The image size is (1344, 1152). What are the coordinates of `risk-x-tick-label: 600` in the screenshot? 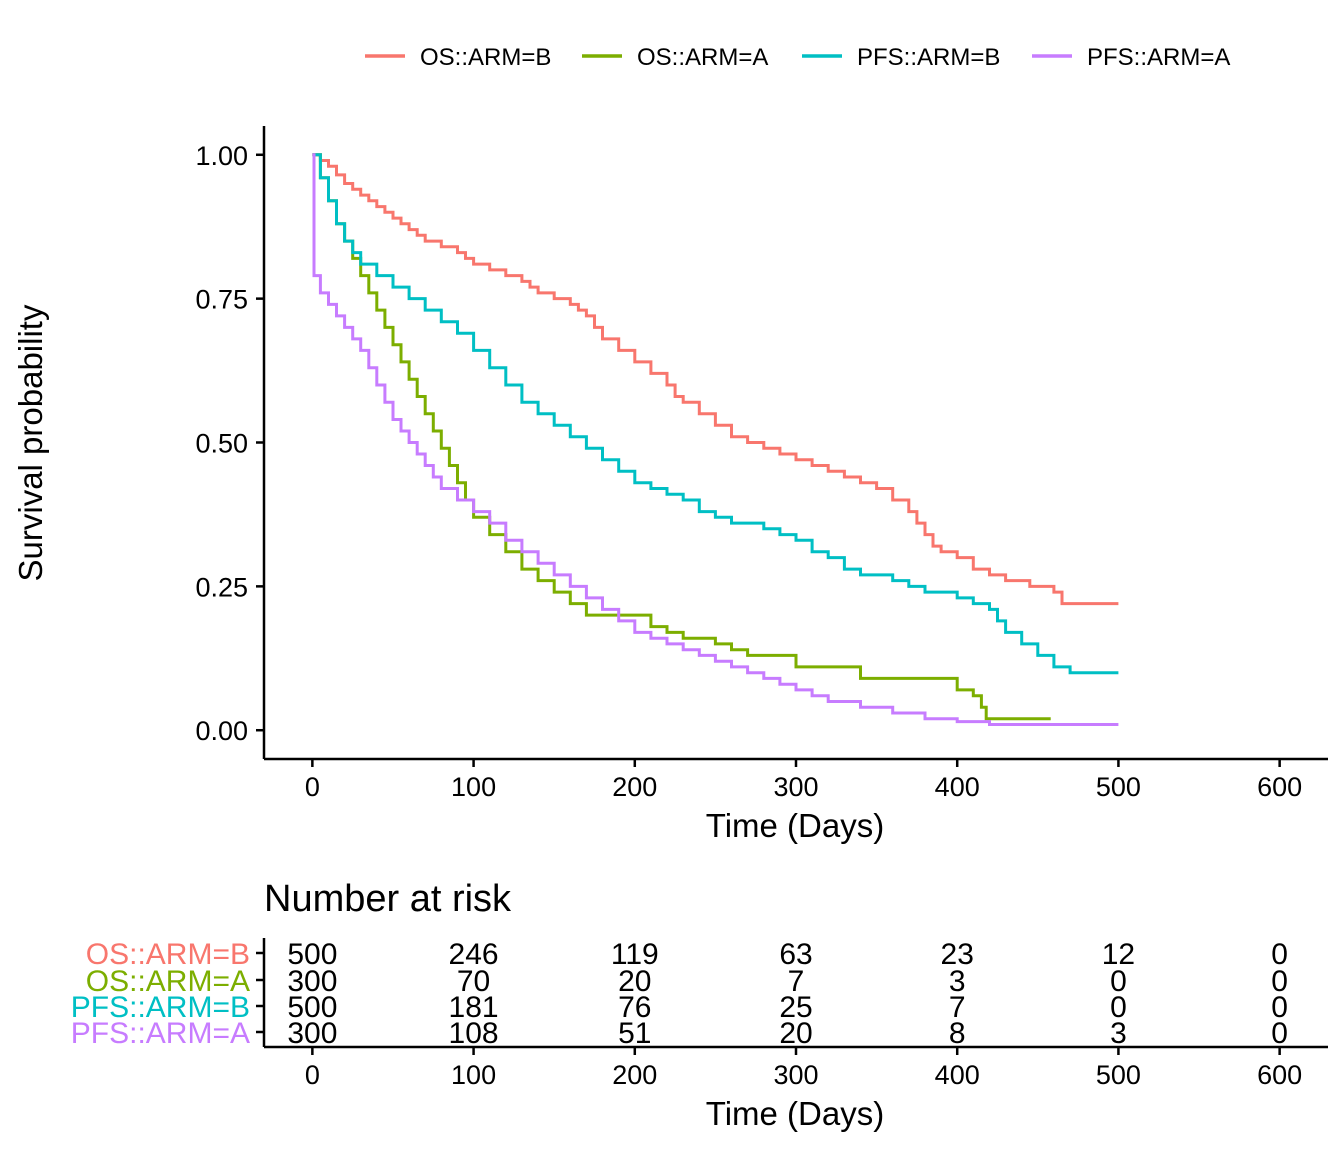 It's located at (1279, 1075).